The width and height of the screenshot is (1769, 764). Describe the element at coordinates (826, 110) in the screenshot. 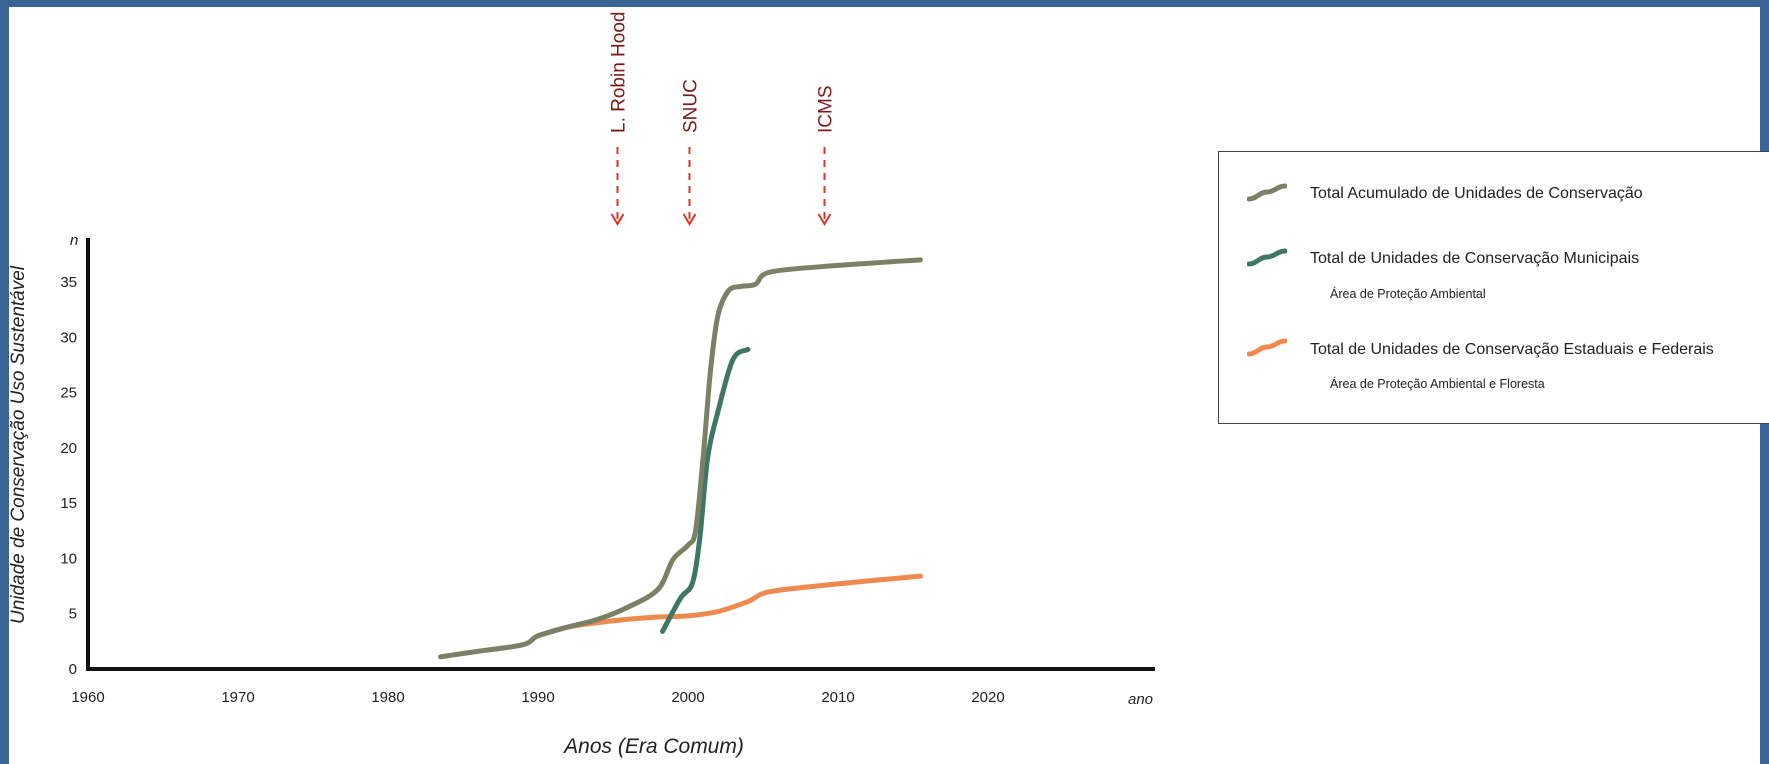

I see `event-label: ICMS` at that location.